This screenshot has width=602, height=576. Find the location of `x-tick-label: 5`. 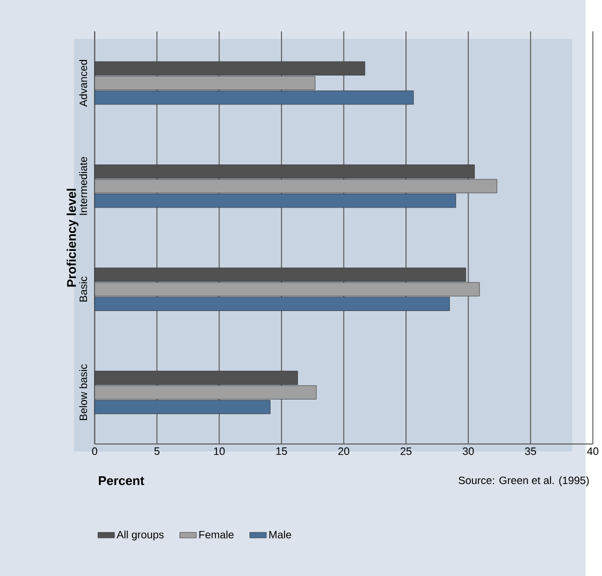

x-tick-label: 5 is located at coordinates (157, 451).